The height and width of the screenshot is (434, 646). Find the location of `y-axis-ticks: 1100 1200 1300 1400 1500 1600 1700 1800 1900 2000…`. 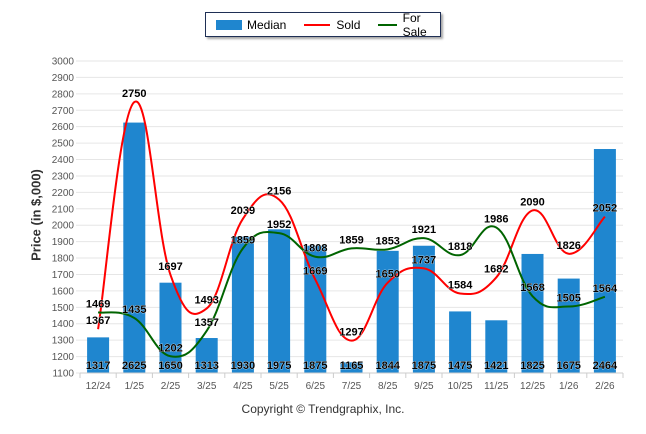

y-axis-ticks: 1100 1200 1300 1400 1500 1600 1700 1800 1900 2000… is located at coordinates (63, 218).